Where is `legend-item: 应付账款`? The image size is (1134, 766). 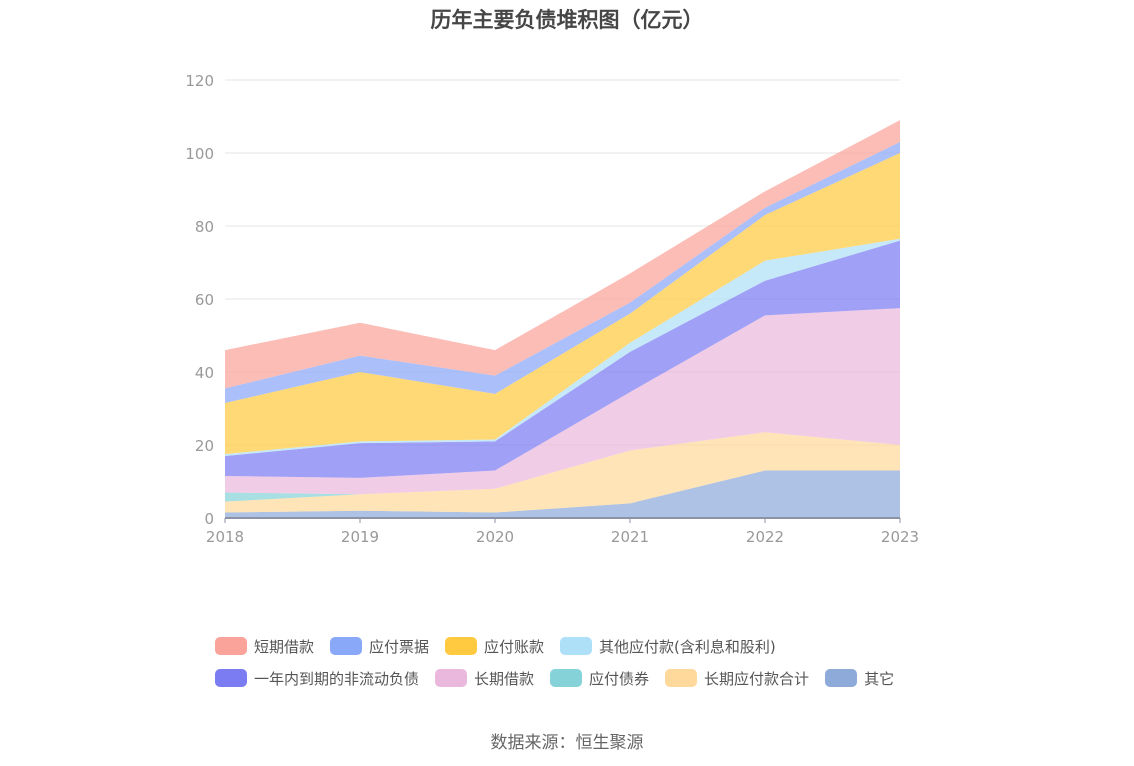
legend-item: 应付账款 is located at coordinates (494, 646).